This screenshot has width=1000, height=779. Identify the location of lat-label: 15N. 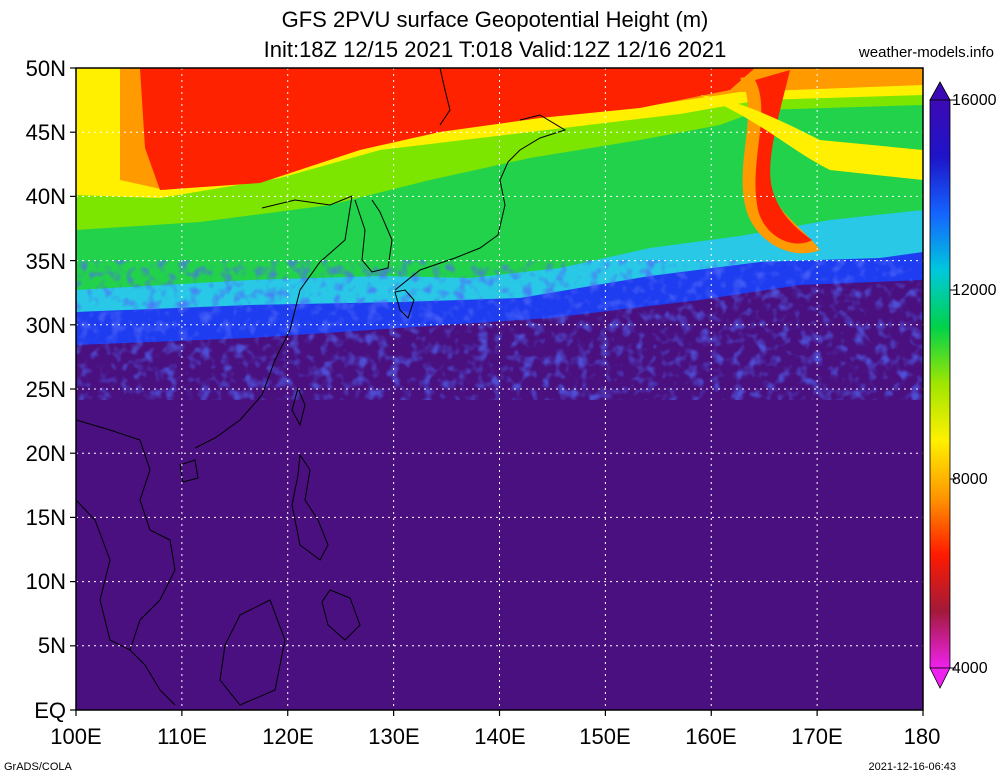
(45, 517).